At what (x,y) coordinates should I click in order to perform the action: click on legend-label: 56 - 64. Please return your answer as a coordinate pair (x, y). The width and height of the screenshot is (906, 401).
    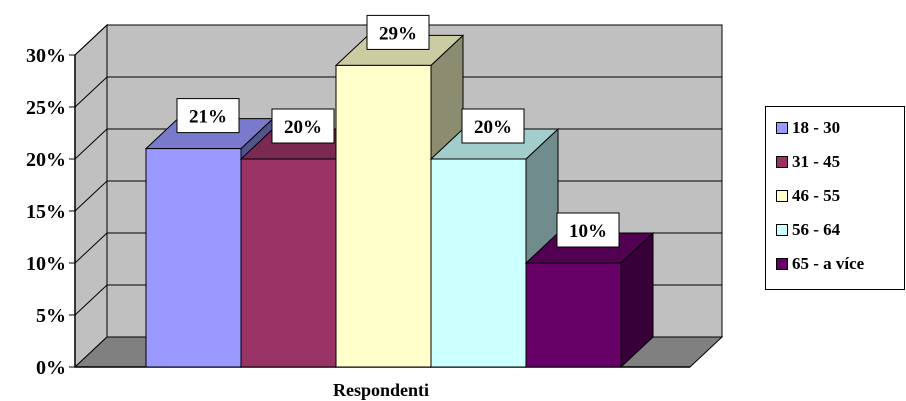
    Looking at the image, I should click on (816, 229).